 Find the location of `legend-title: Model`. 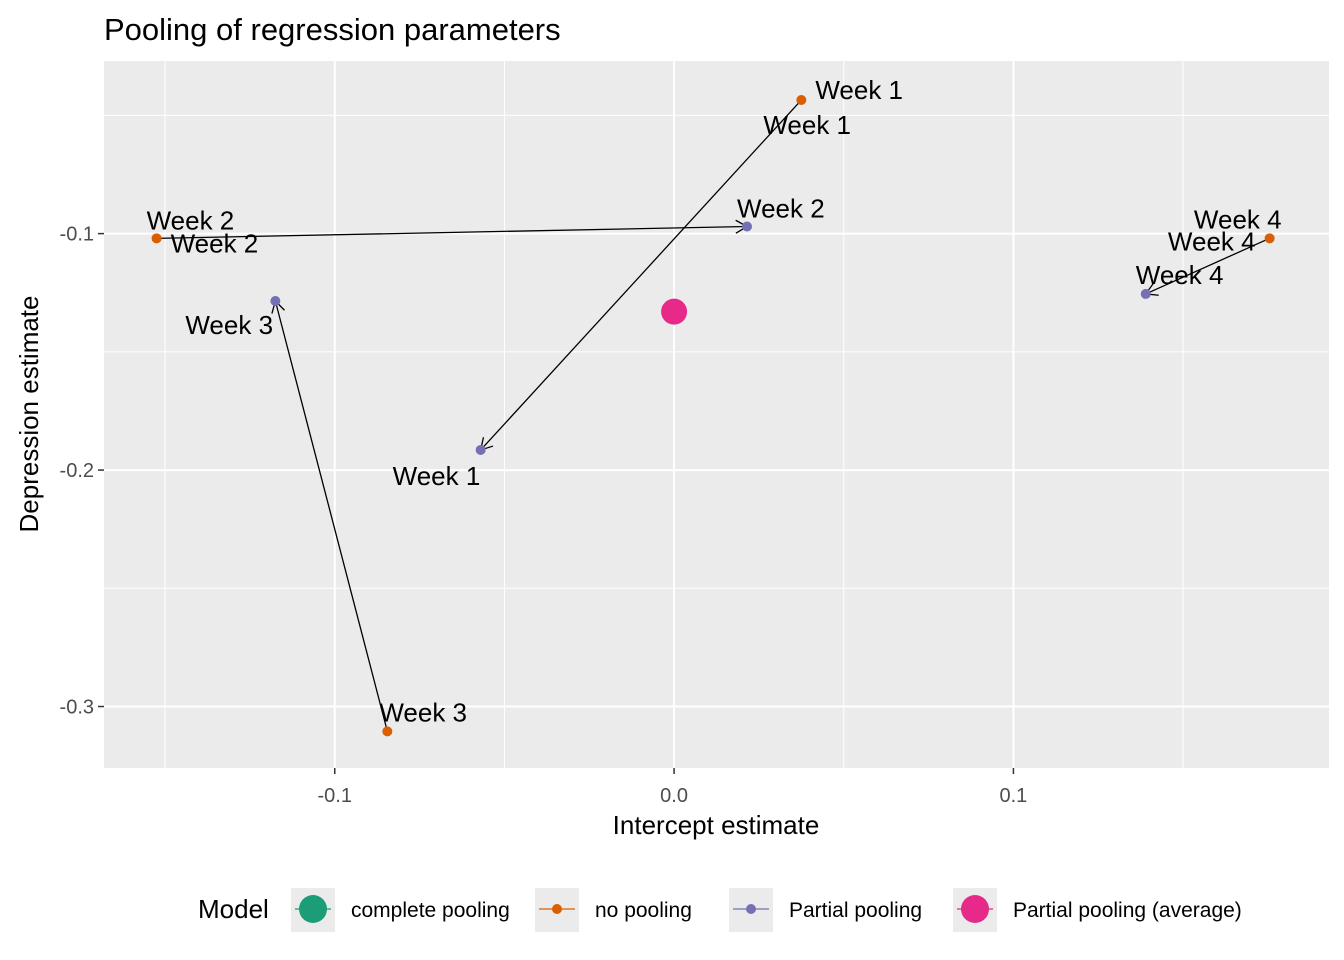

legend-title: Model is located at coordinates (233, 909).